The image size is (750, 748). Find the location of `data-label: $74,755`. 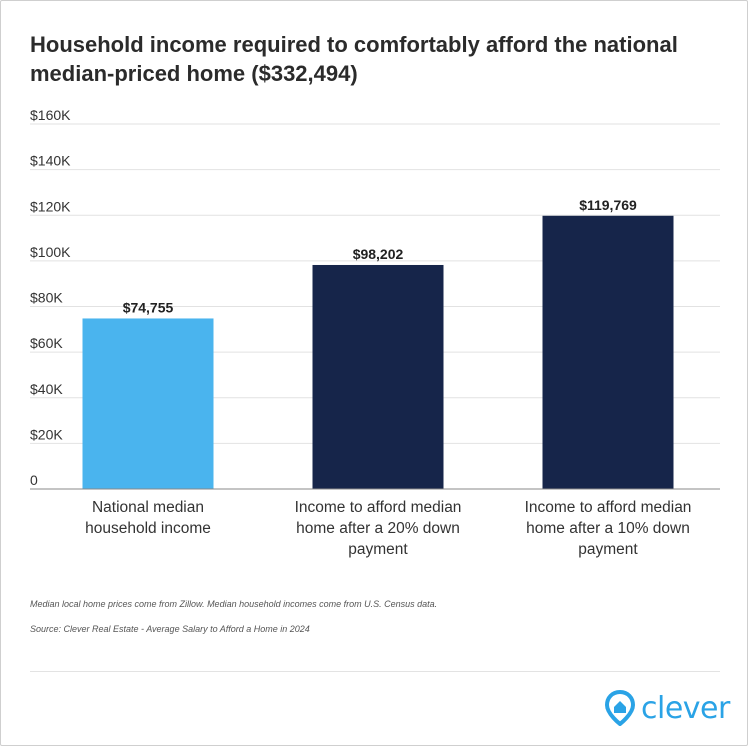

data-label: $74,755 is located at coordinates (148, 307).